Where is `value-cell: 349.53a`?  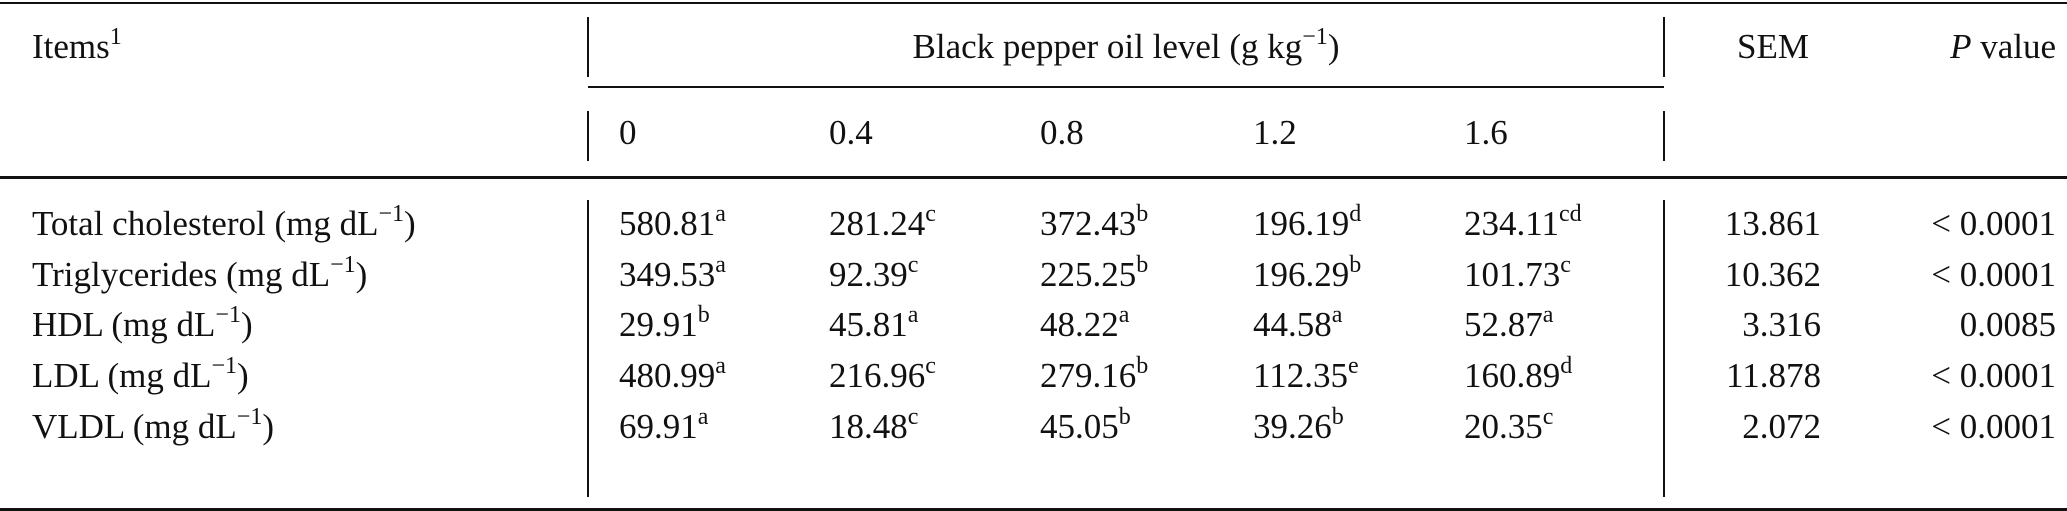
value-cell: 349.53a is located at coordinates (672, 273).